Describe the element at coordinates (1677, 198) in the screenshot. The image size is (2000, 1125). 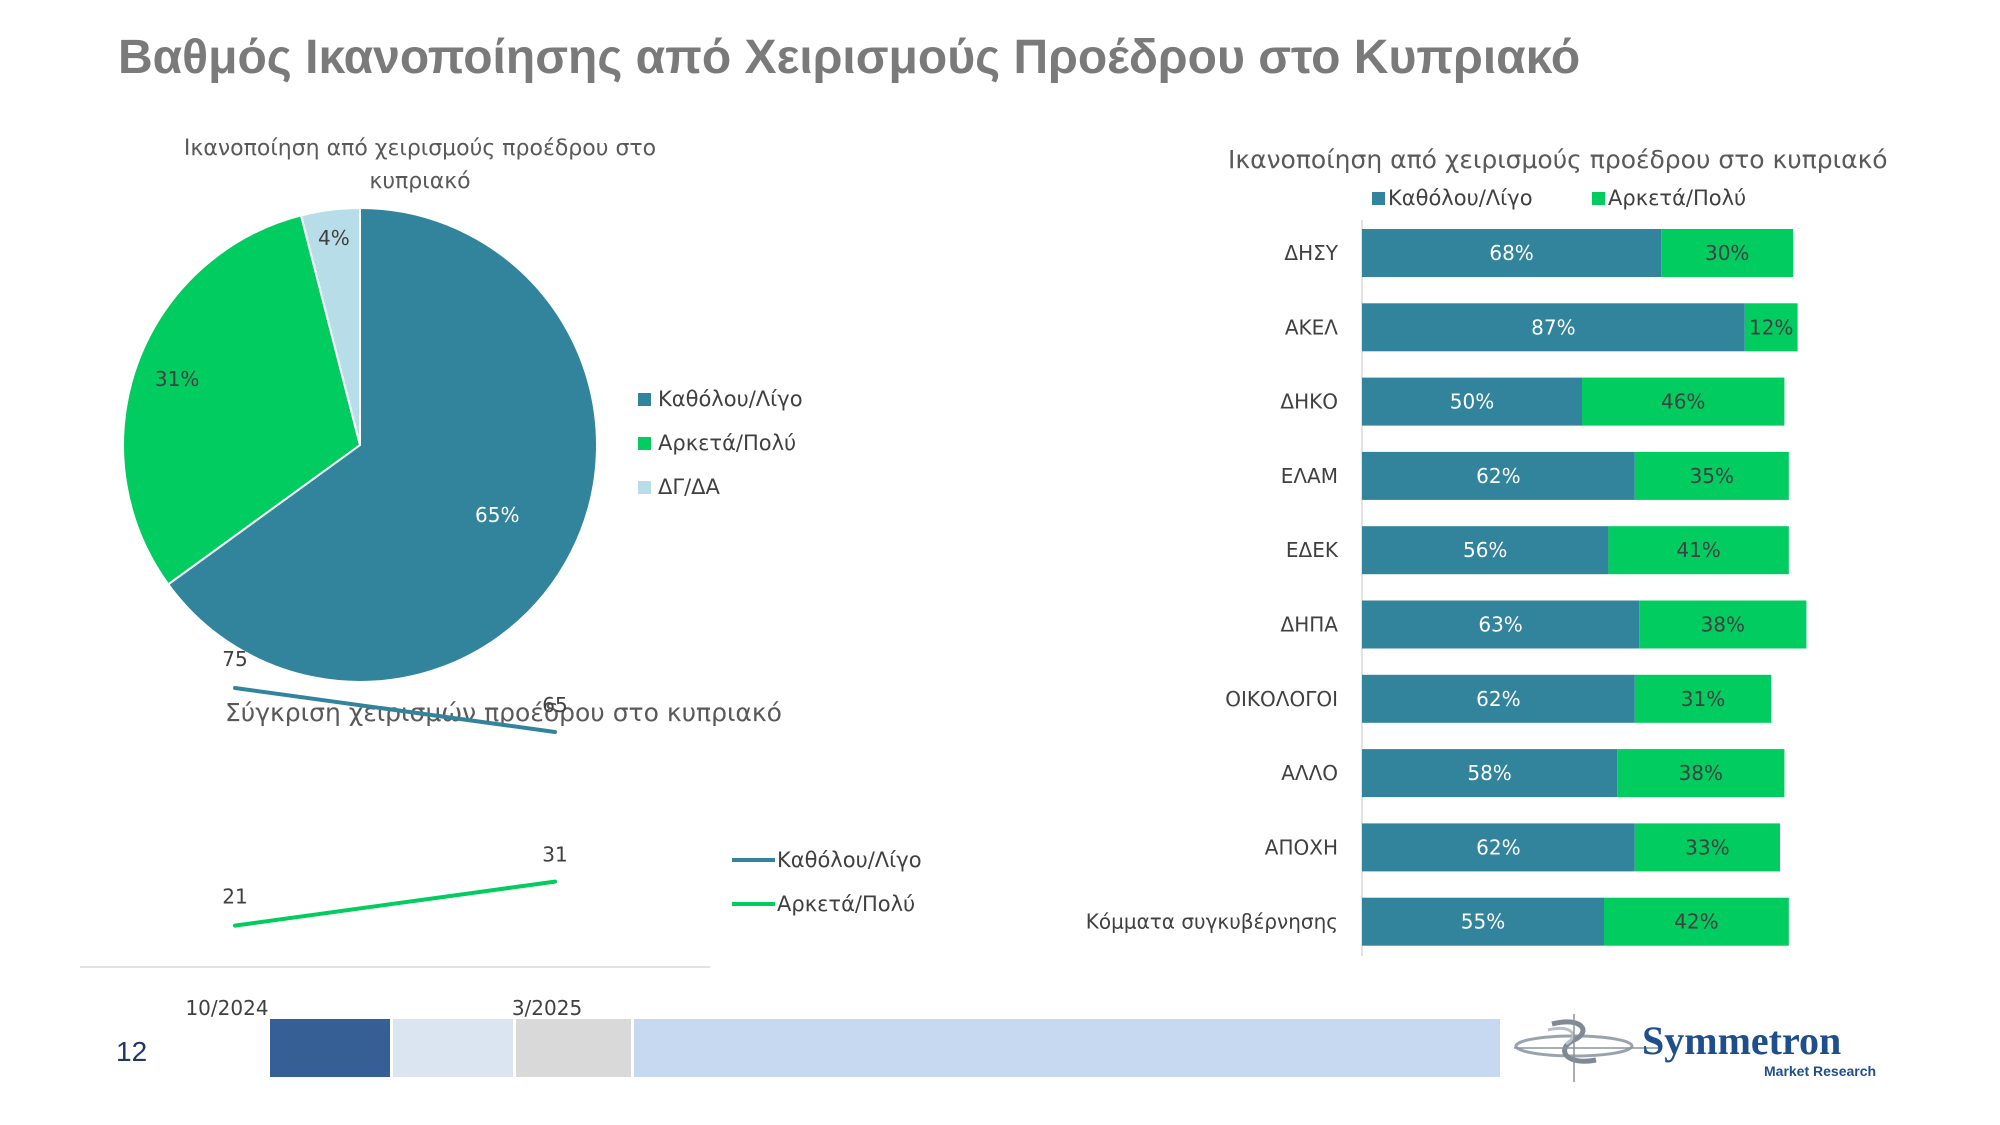
I see `bar-legend-label-2: Αρκετά/Πολύ` at that location.